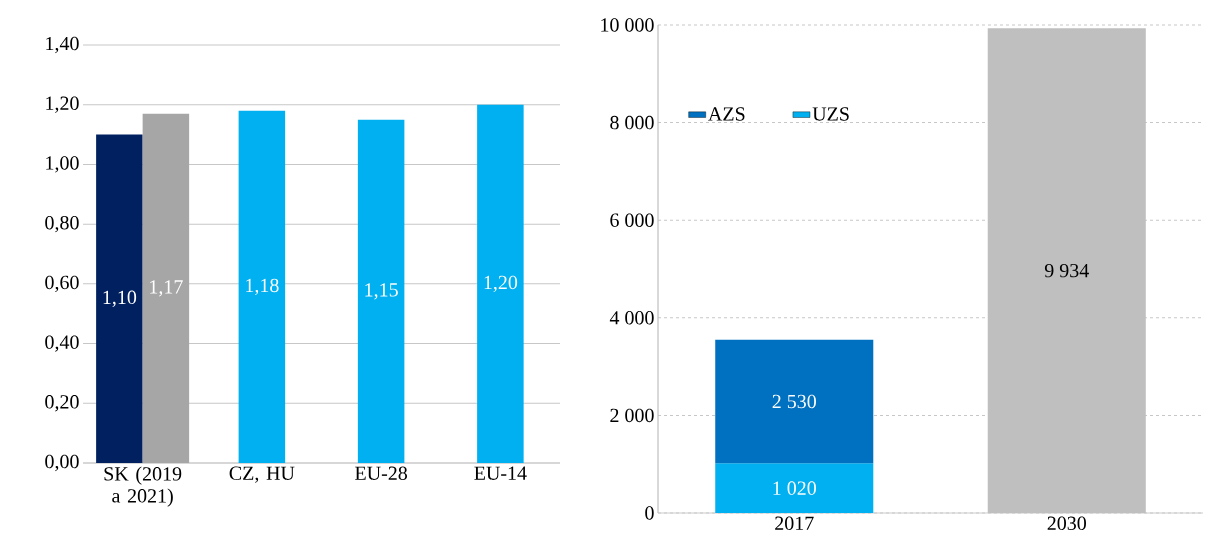 This screenshot has width=1209, height=549. What do you see at coordinates (632, 220) in the screenshot?
I see `y-tick-label: 6 000` at bounding box center [632, 220].